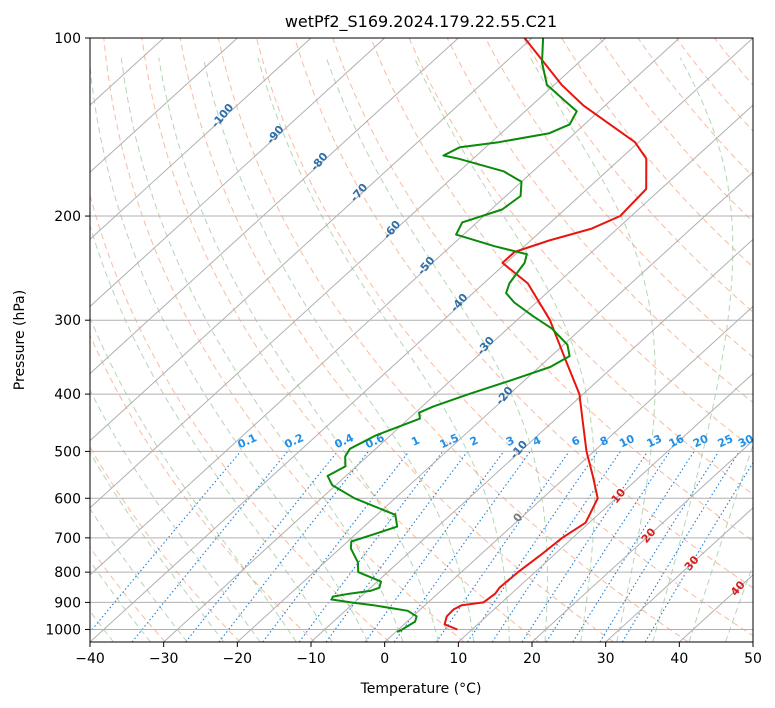  I want to click on y-tick-label: 700, so click(67, 539).